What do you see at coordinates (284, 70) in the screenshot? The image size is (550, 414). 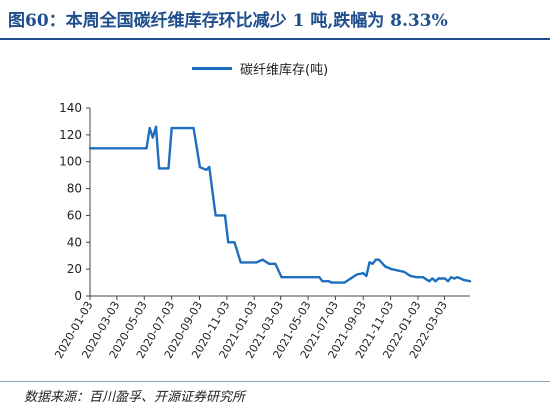 I see `legend-label: 碳纤维库存(吨)` at bounding box center [284, 70].